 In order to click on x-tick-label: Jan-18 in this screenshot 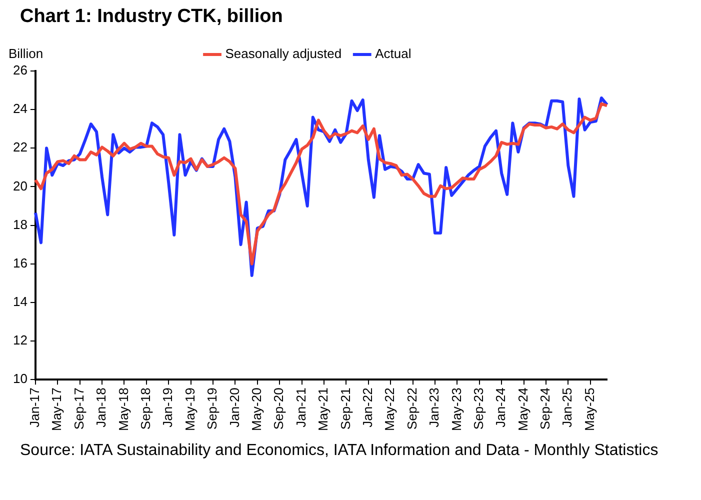, I will do `click(101, 408)`.